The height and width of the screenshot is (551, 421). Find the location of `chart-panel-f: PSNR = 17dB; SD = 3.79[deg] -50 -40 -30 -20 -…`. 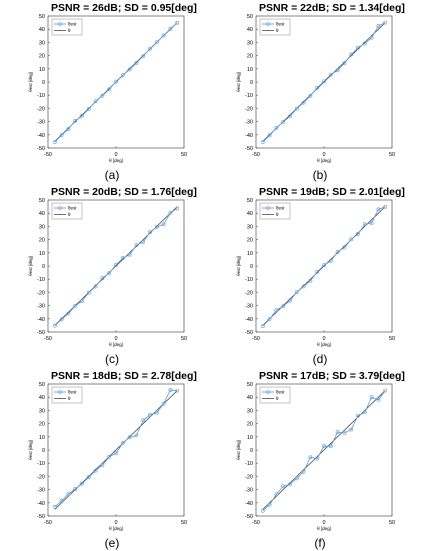

chart-panel-f: PSNR = 17dB; SD = 3.79[deg] -50 -40 -30 -20 -… is located at coordinates (320, 460).